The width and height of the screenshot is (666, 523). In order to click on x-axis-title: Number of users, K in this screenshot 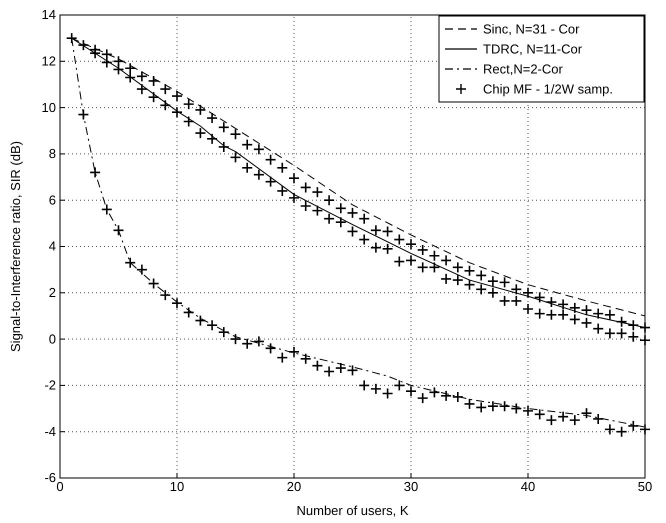, I will do `click(352, 510)`.